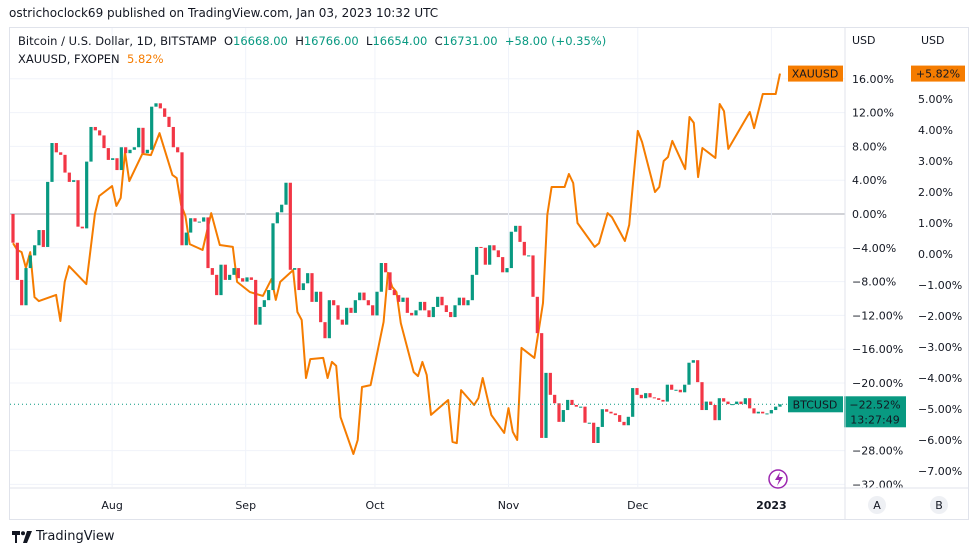 The width and height of the screenshot is (979, 555). What do you see at coordinates (874, 248) in the screenshot?
I see `axis-a-tick: −4.00%` at bounding box center [874, 248].